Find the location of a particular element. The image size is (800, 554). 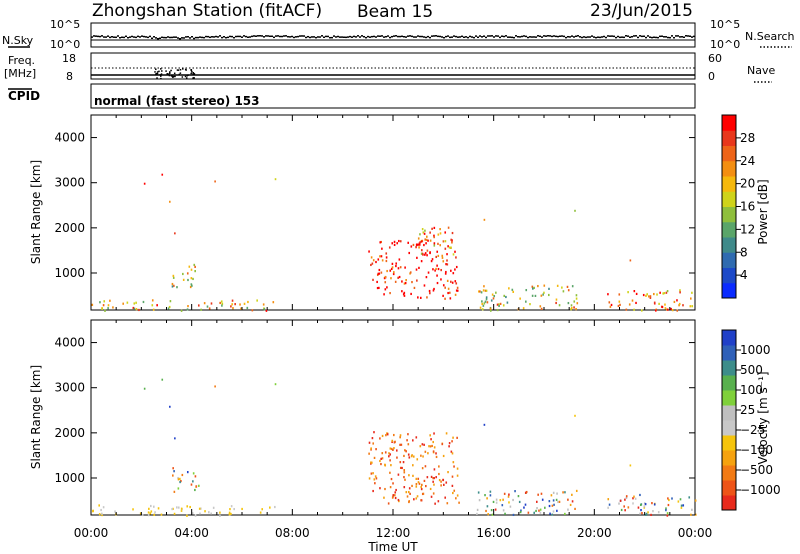

nsearch-label: N.Search is located at coordinates (770, 36).